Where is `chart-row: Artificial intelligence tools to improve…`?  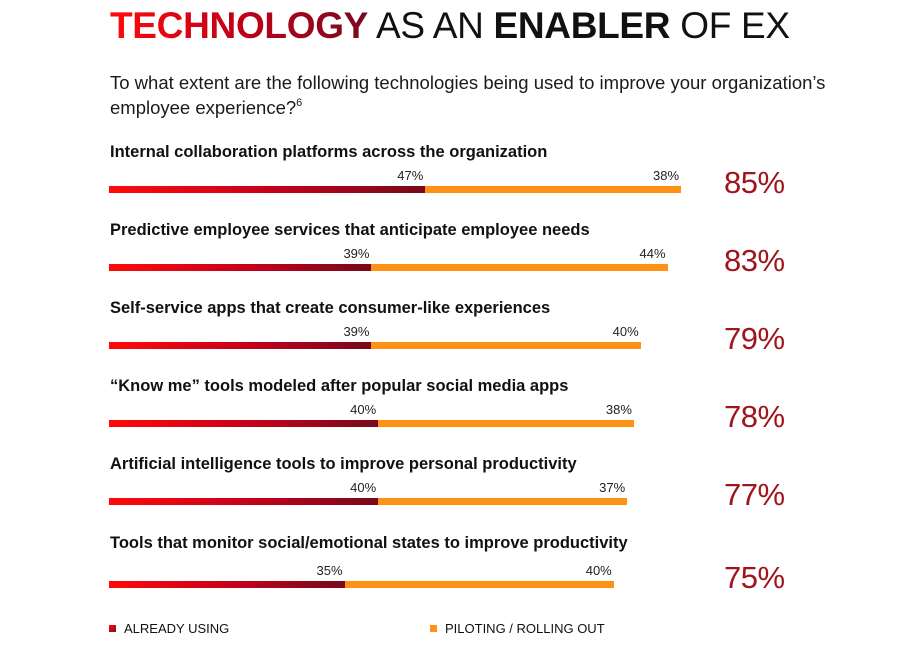 chart-row: Artificial intelligence tools to improve… is located at coordinates (448, 490).